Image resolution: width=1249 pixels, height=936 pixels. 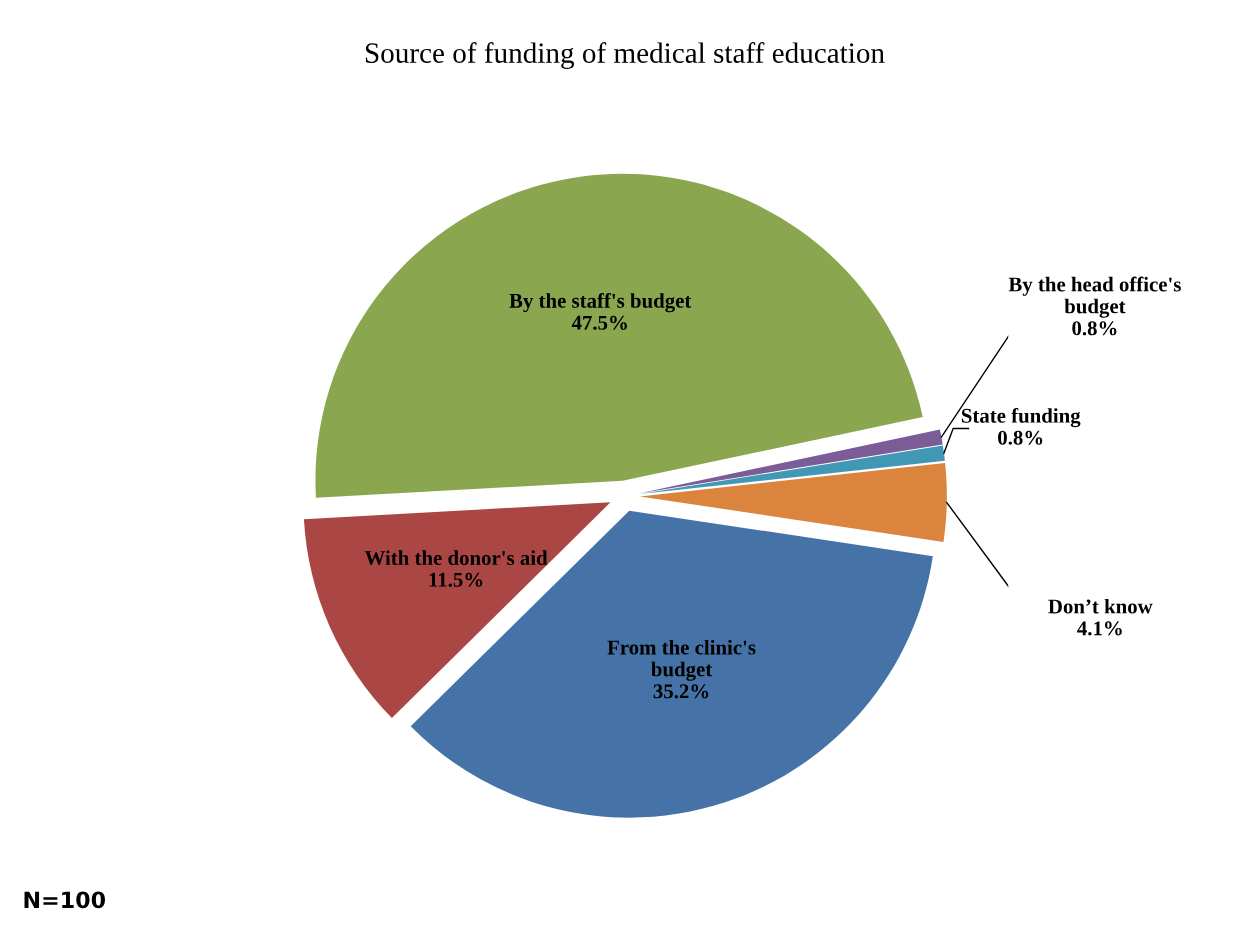 What do you see at coordinates (1099, 628) in the screenshot?
I see `data-label: 4.1%` at bounding box center [1099, 628].